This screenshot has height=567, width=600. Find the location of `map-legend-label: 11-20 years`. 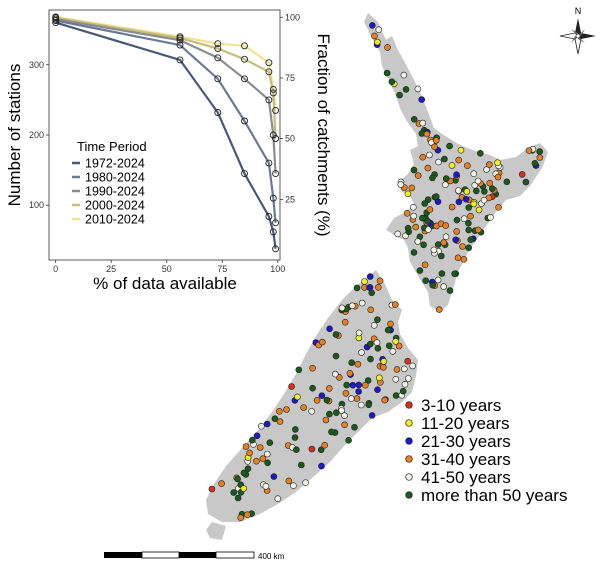

map-legend-label: 11-20 years is located at coordinates (465, 423).